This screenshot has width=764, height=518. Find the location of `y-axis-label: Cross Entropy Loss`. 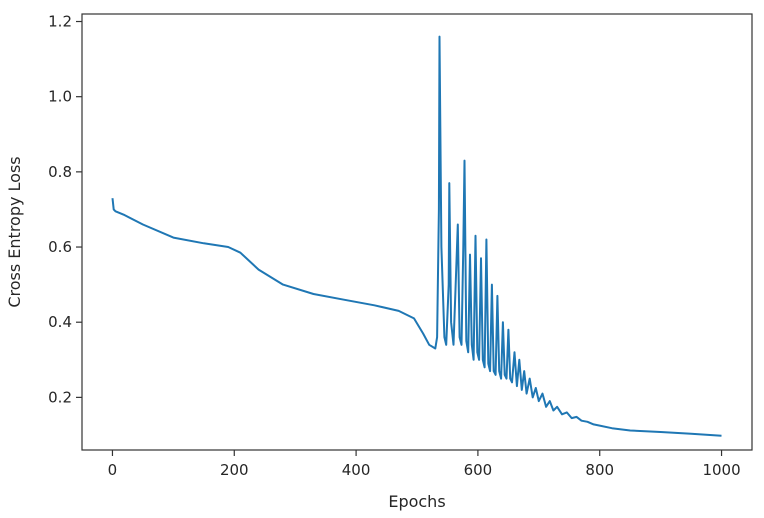

y-axis-label: Cross Entropy Loss is located at coordinates (14, 231).